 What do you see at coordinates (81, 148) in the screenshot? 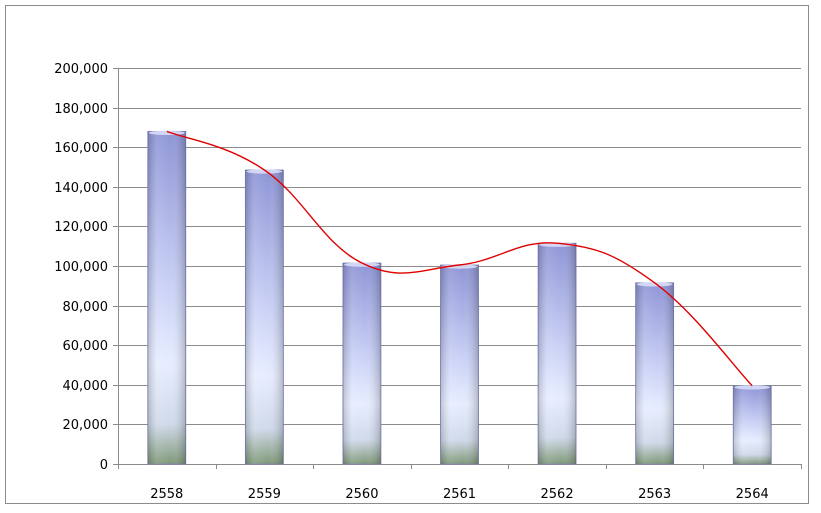
I see `y-tick-label: 160,000` at bounding box center [81, 148].